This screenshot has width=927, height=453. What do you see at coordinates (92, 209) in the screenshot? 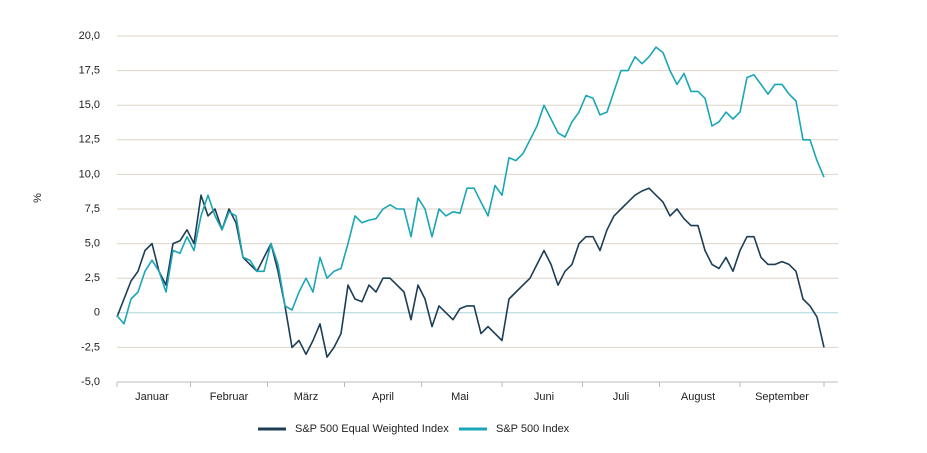
I see `y-tick-label: 7,5` at bounding box center [92, 209].